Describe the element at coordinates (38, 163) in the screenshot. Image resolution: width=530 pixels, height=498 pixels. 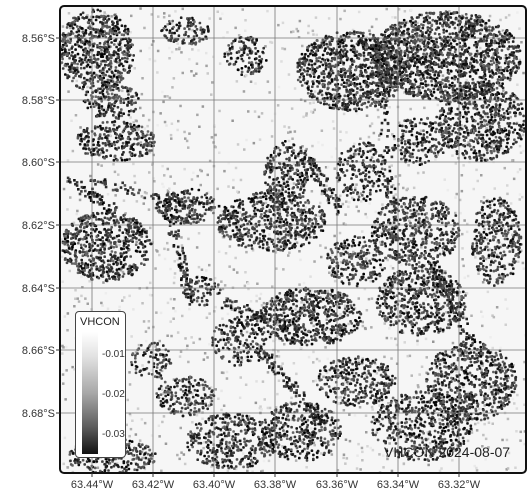
I see `y-tick-label: 8.60°S` at that location.